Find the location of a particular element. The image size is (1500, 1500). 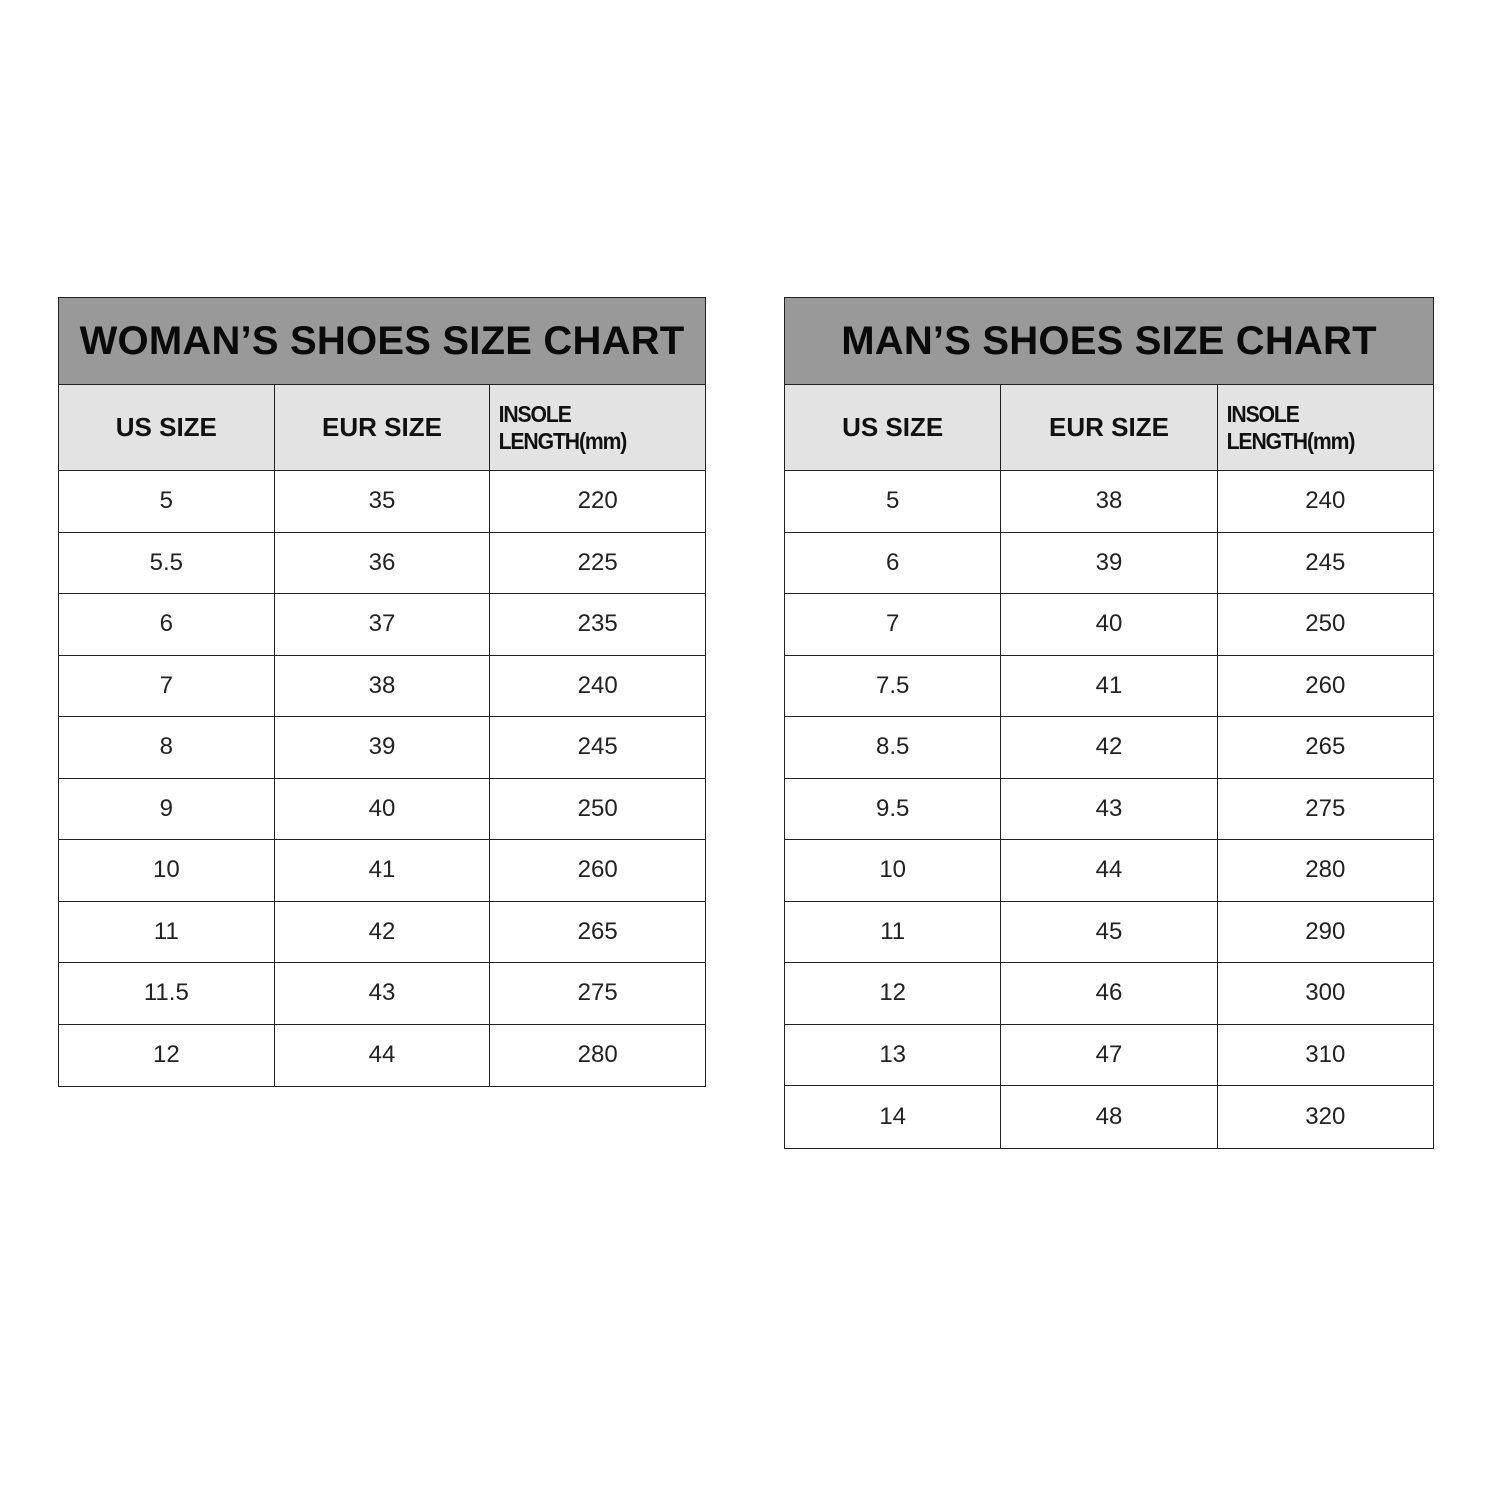

table-row: 7.5 41 260 is located at coordinates (1109, 686).